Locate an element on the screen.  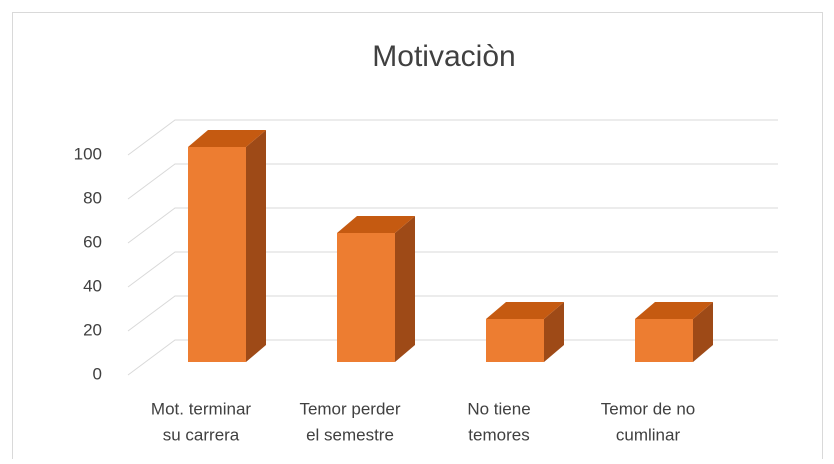
y-tick-label: 60 is located at coordinates (92, 241).